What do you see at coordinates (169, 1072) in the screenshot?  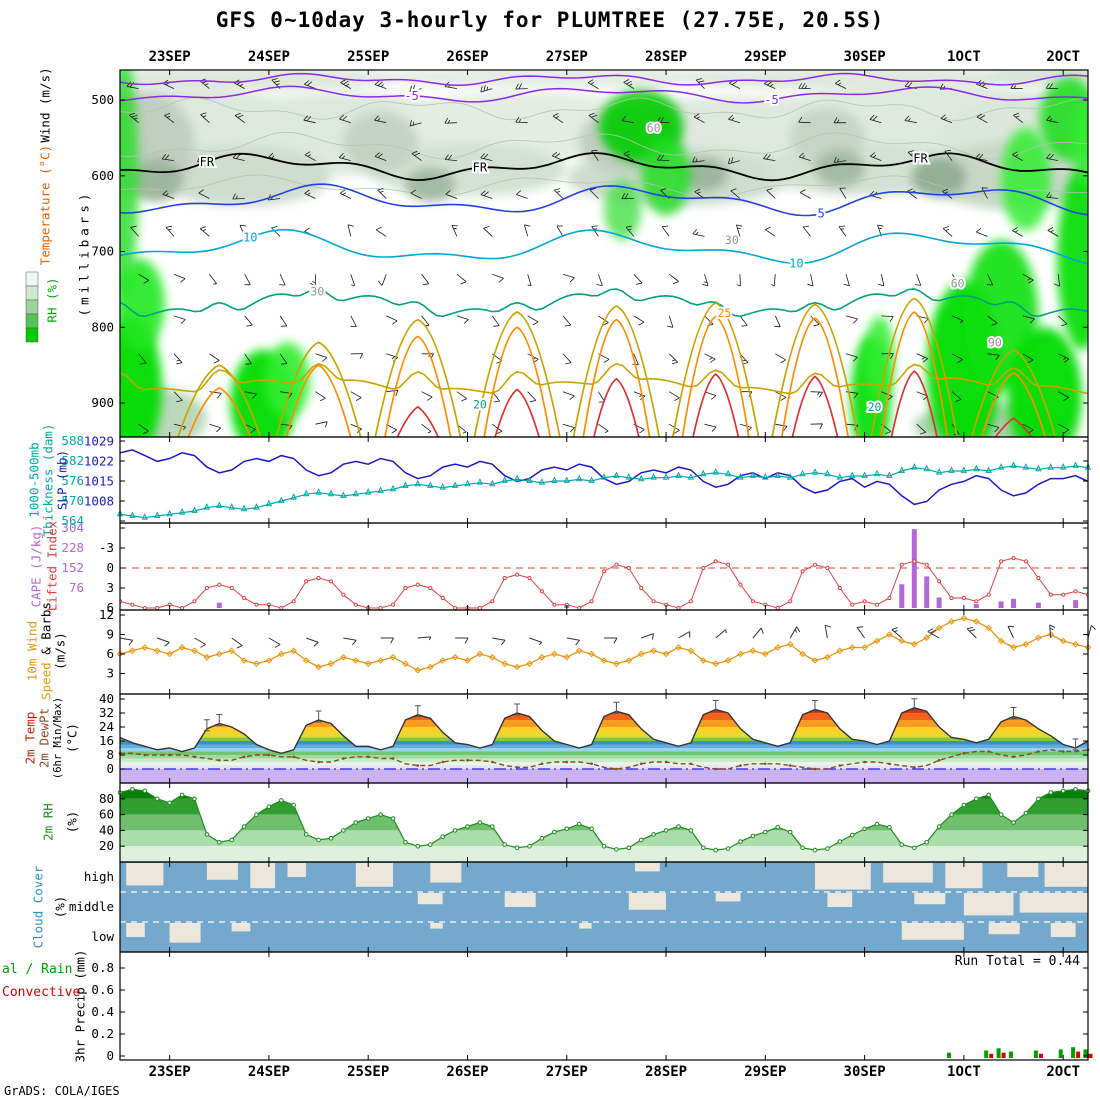 I see `x-tick-23SEP: 23SEP` at bounding box center [169, 1072].